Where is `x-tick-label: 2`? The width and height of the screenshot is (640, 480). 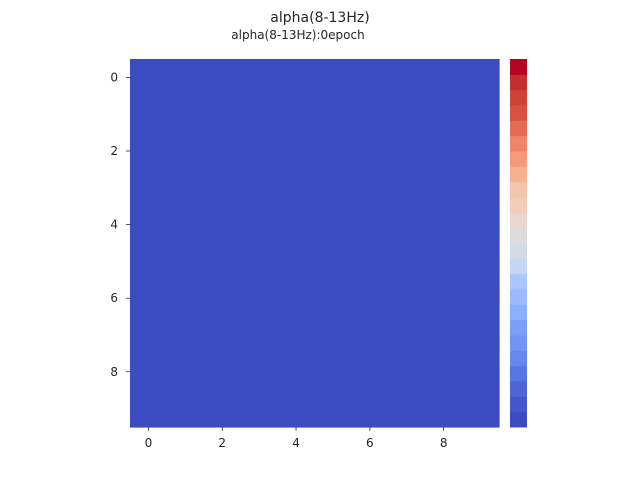 x-tick-label: 2 is located at coordinates (222, 443).